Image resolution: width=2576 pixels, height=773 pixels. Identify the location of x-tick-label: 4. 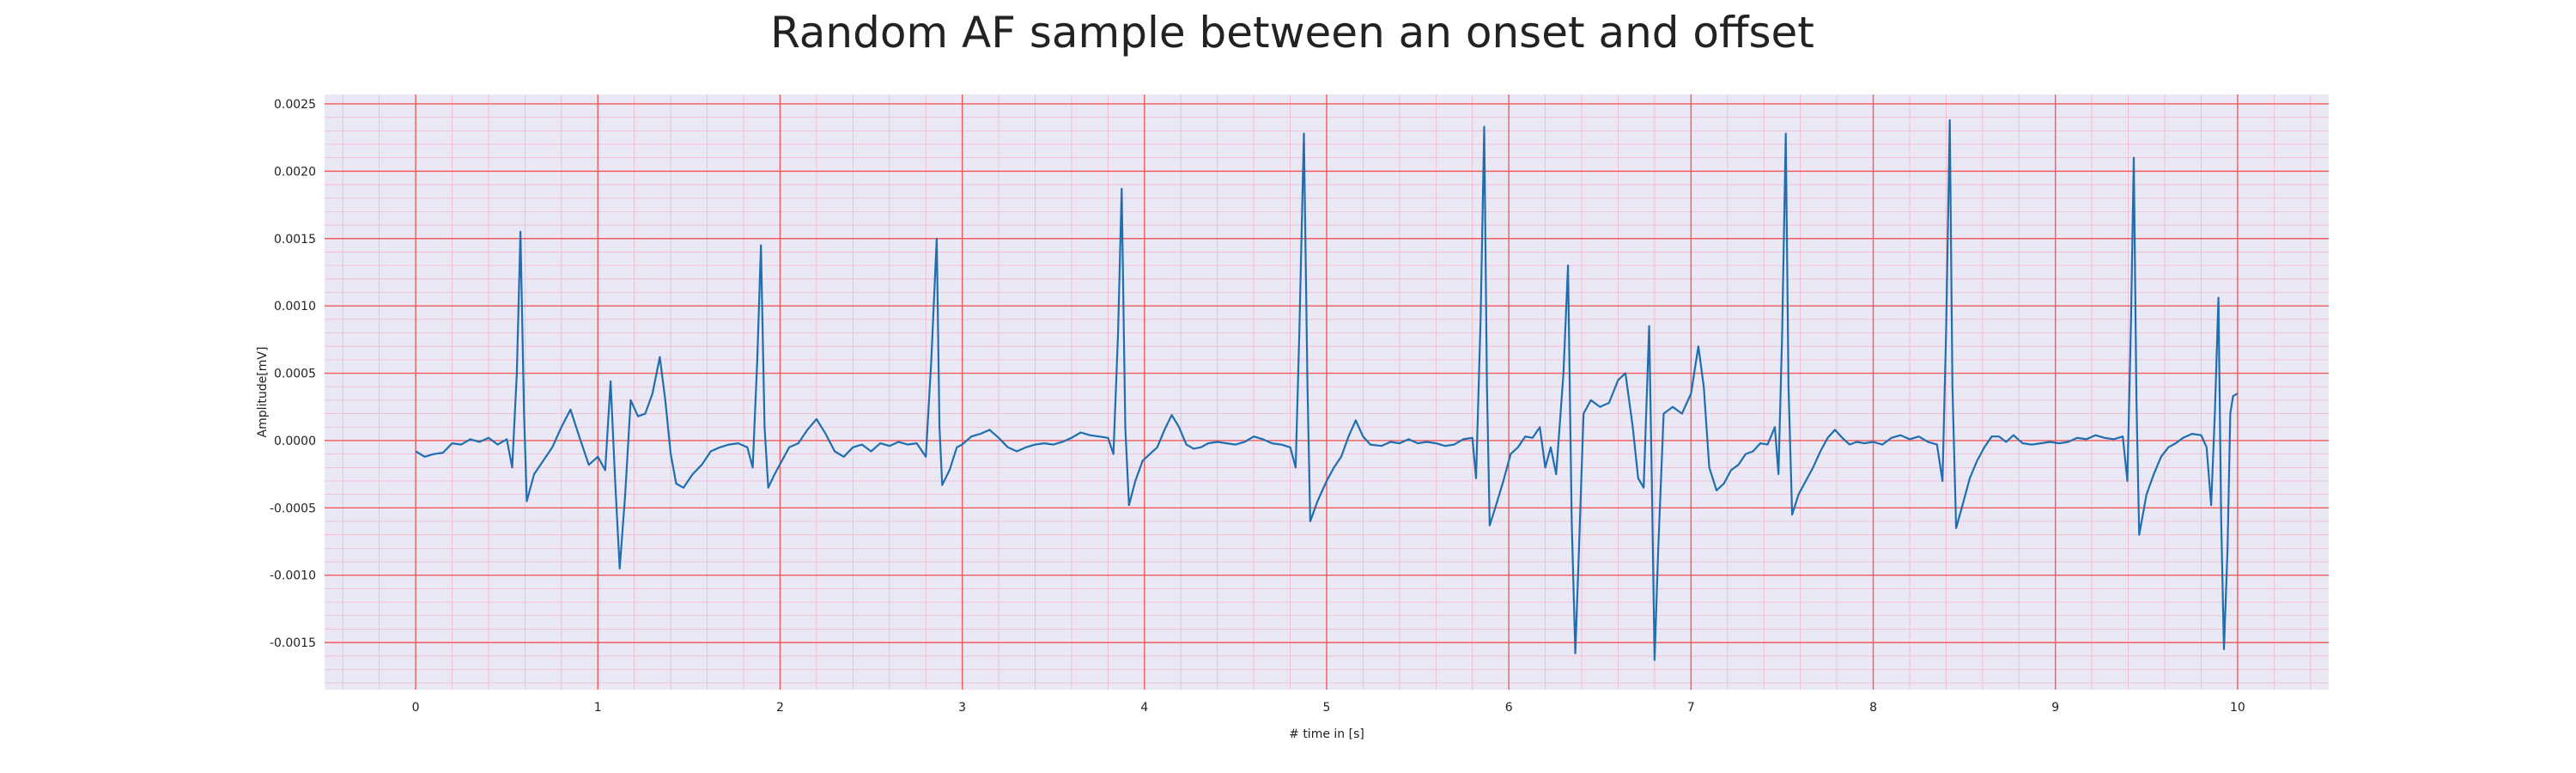
(1144, 708).